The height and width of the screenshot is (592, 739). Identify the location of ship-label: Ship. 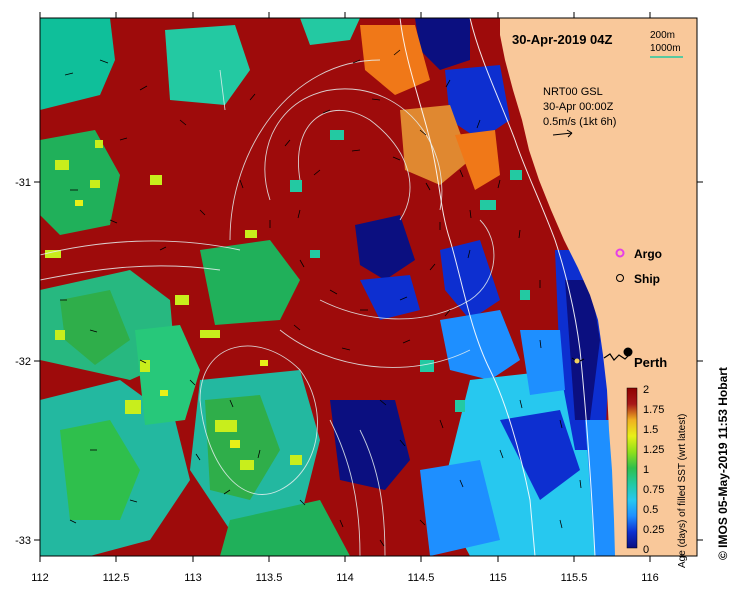
(647, 279).